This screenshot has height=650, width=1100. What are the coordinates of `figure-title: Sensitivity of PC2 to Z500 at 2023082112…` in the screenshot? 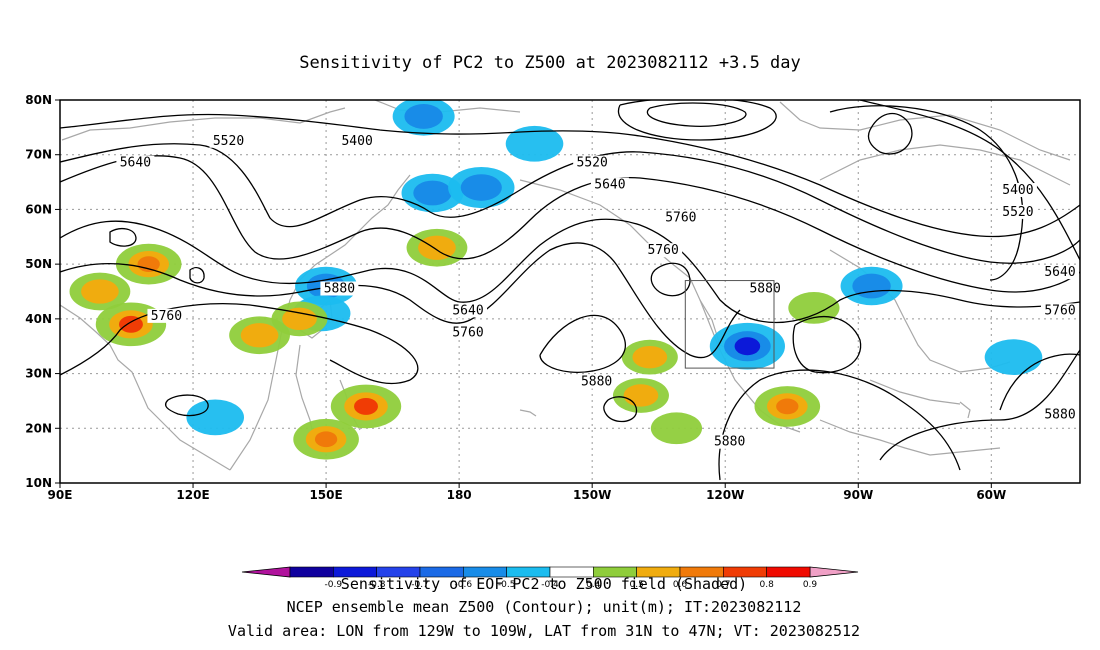 It's located at (550, 63).